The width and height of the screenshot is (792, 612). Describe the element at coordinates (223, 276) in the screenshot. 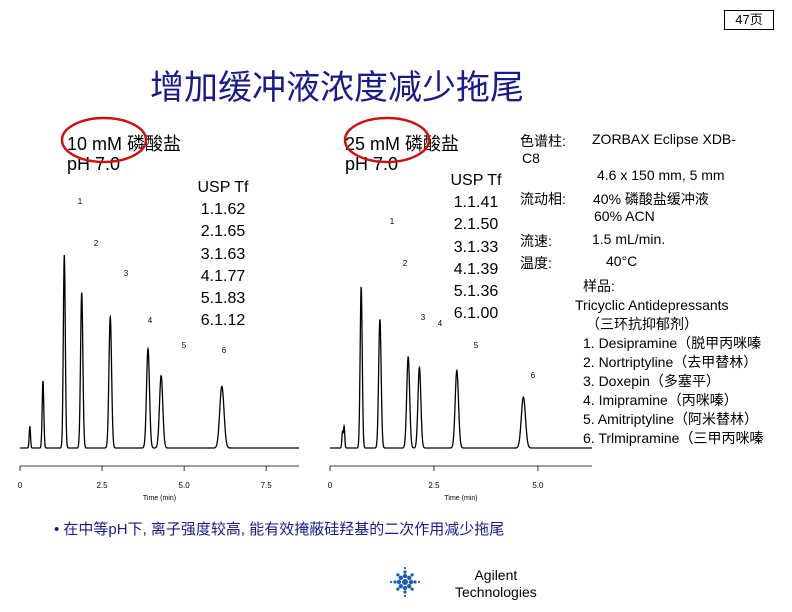

I see `left-usp-value: 4.1.77` at that location.